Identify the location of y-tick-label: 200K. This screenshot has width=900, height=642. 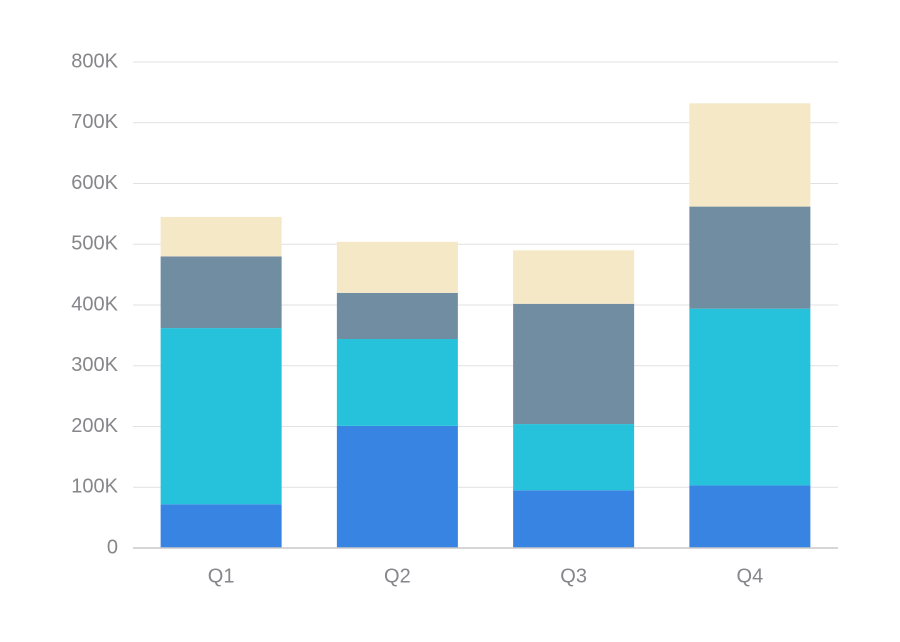
(94, 426).